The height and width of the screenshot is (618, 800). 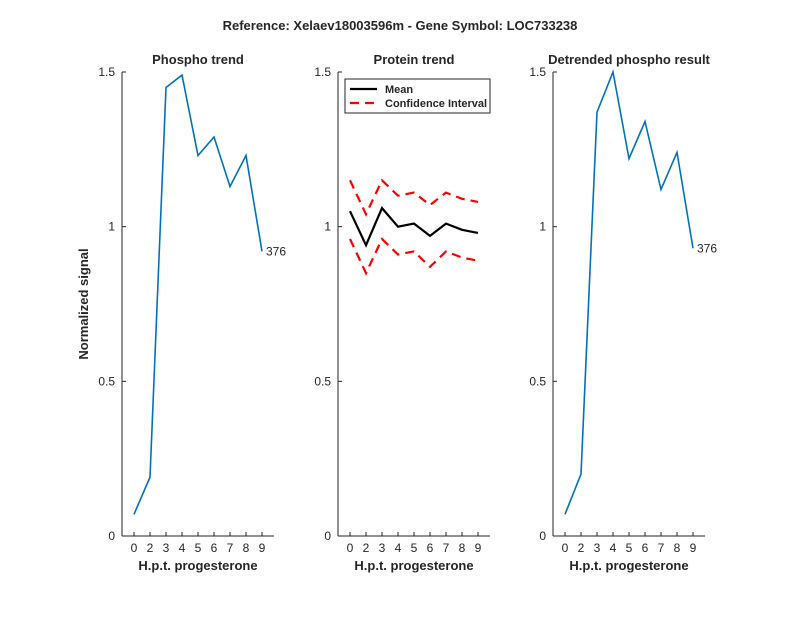 What do you see at coordinates (417, 96) in the screenshot?
I see `legend-box` at bounding box center [417, 96].